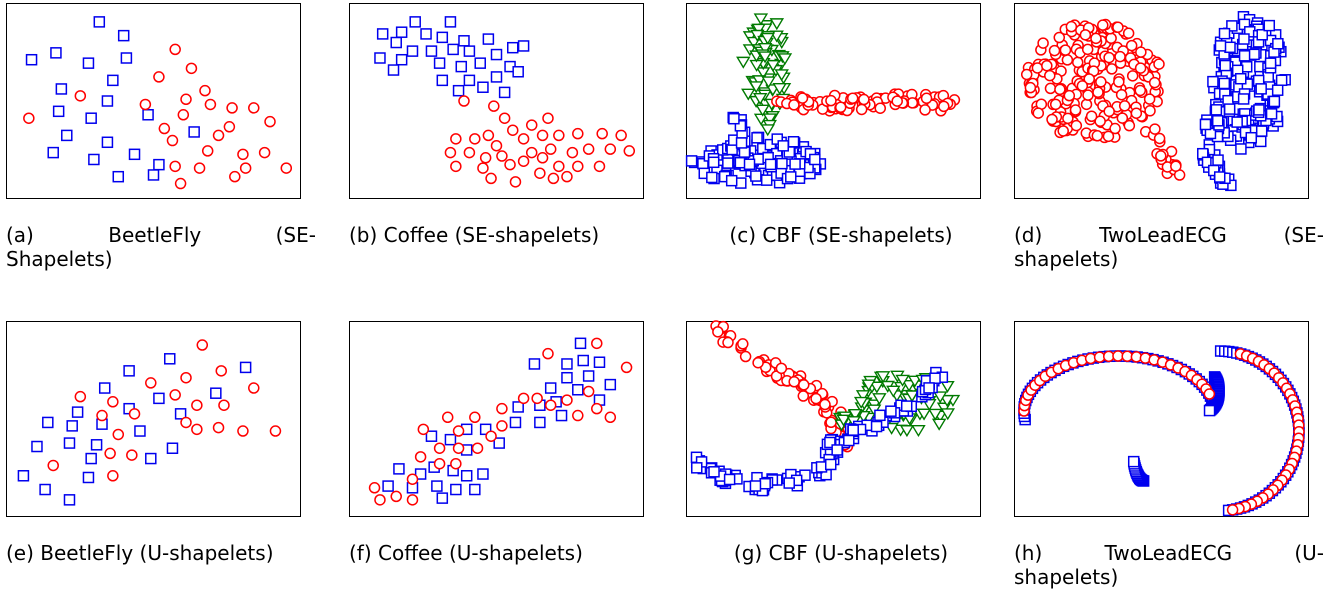  What do you see at coordinates (841, 553) in the screenshot?
I see `panel-caption: (g) CBF (U-shapelets)` at bounding box center [841, 553].